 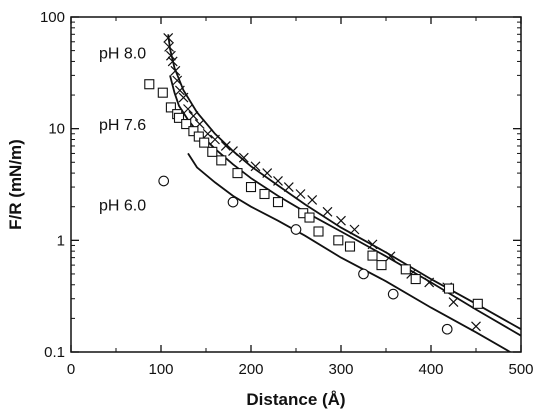 What do you see at coordinates (340, 369) in the screenshot?
I see `x-tick-label: 300` at bounding box center [340, 369].